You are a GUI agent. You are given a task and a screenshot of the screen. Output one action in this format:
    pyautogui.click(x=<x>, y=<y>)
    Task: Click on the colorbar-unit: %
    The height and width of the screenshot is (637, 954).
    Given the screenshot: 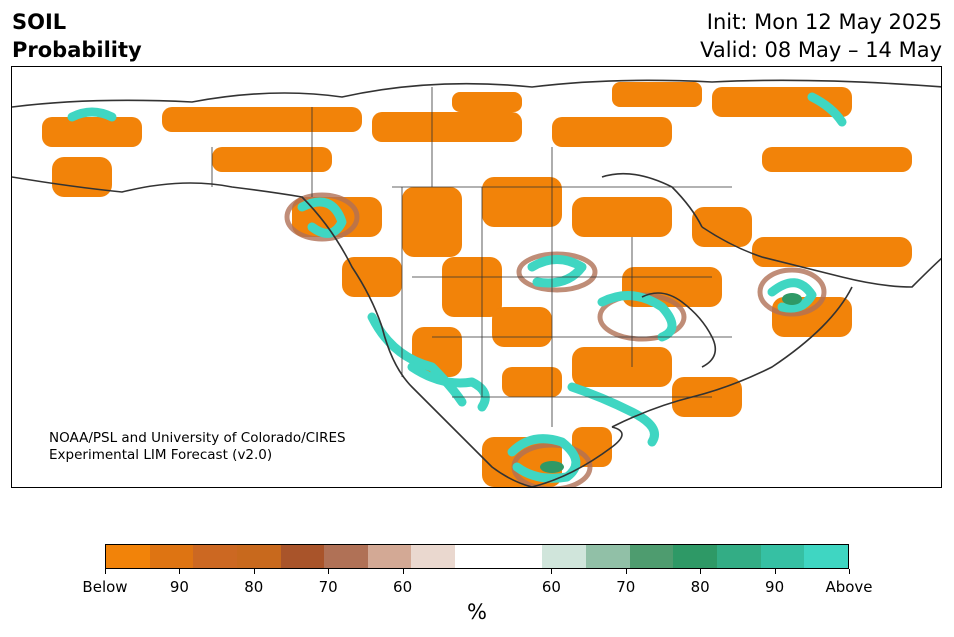 What is the action you would take?
    pyautogui.click(x=477, y=612)
    